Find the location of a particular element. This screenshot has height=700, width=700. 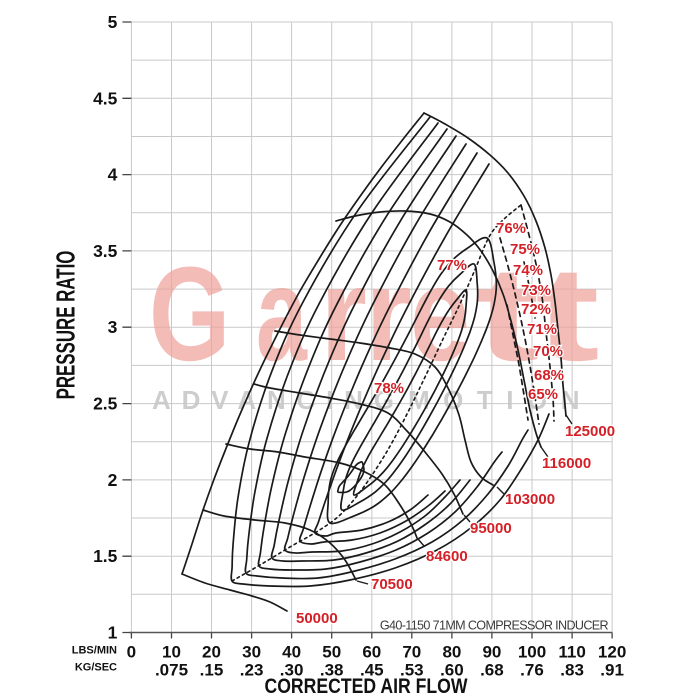

svg-text: PRESSURE RATIO is located at coordinates (66, 325).